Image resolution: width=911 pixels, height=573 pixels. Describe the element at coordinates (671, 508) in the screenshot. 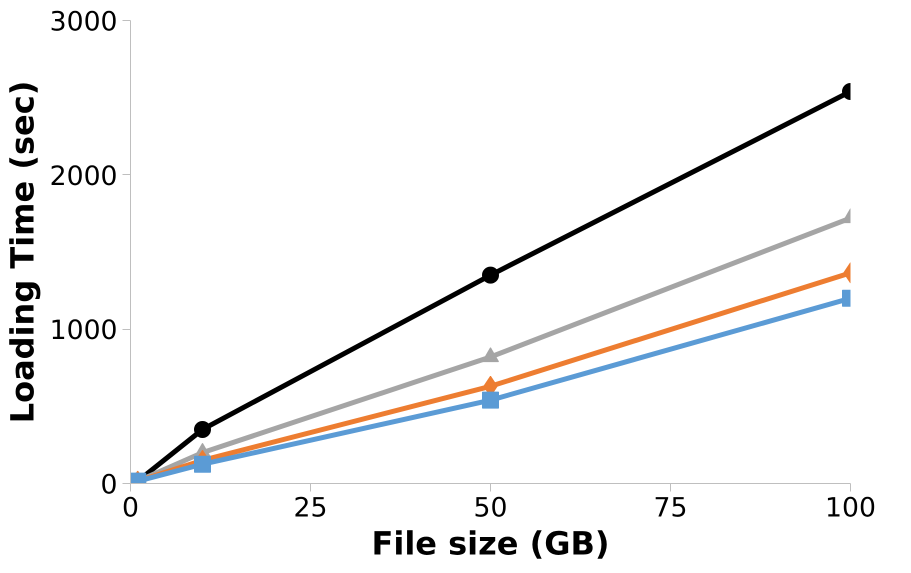

I see `x-tick-label: 75` at that location.